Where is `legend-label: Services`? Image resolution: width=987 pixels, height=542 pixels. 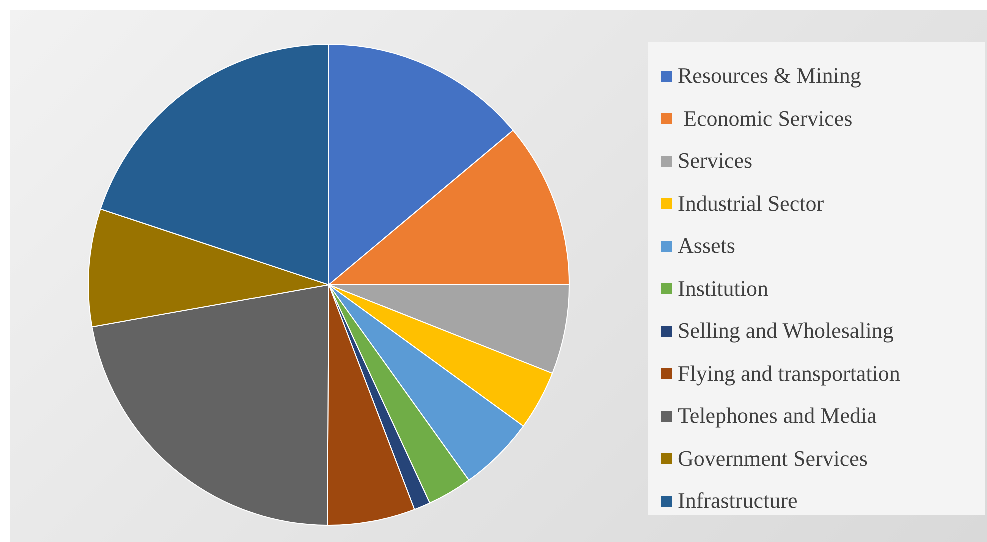 legend-label: Services is located at coordinates (715, 161).